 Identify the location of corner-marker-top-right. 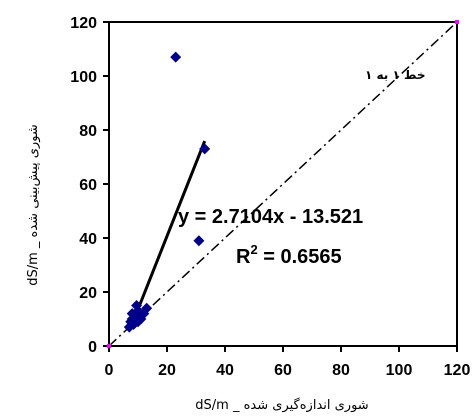
(457, 22).